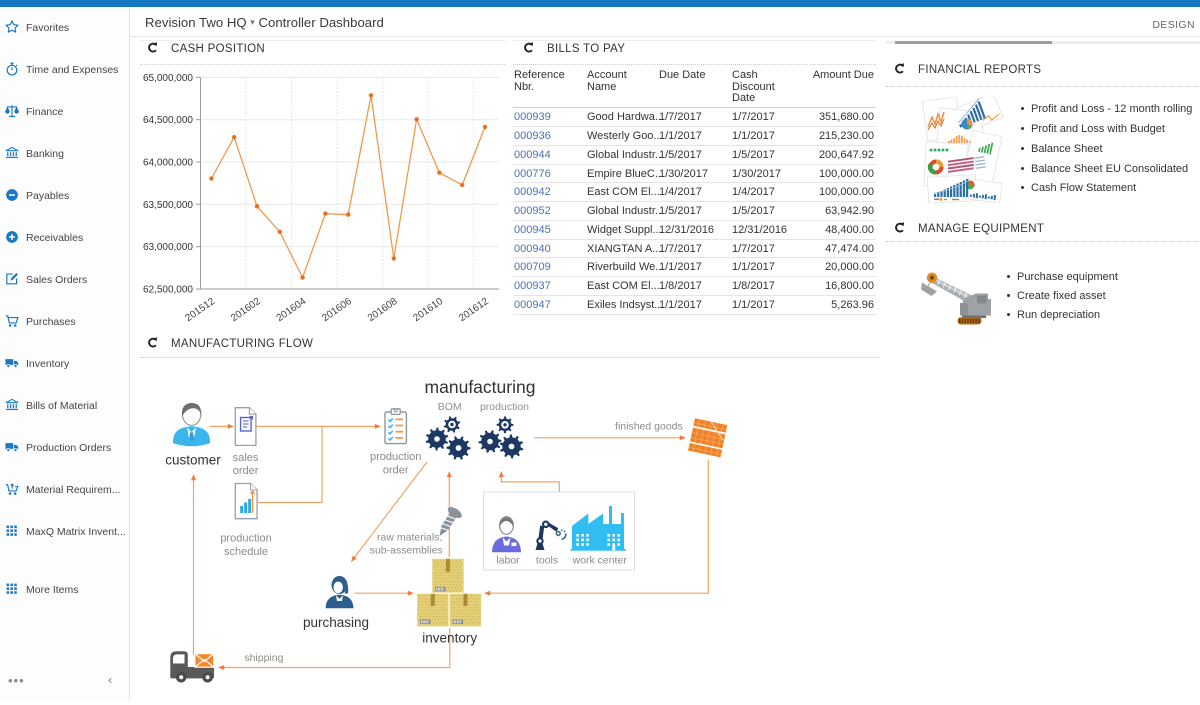 This screenshot has height=705, width=1200. I want to click on svg-text: 65,000,000, so click(168, 78).